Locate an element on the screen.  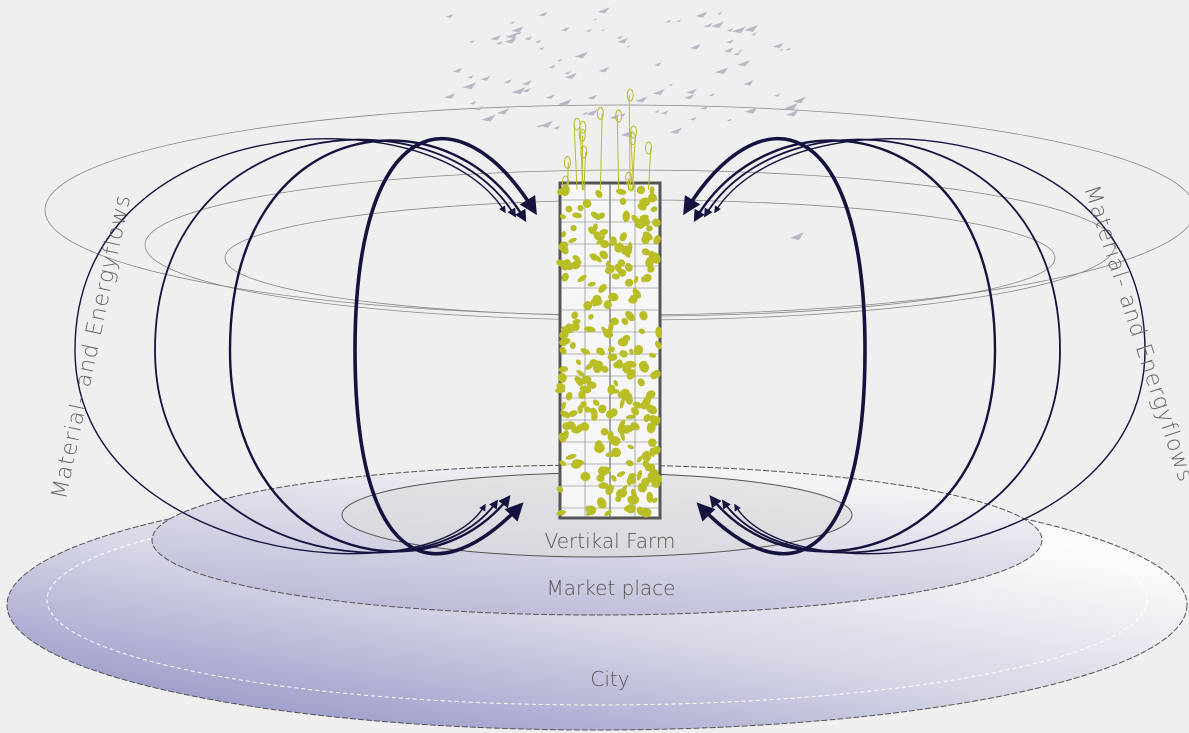
zone-label: City is located at coordinates (609, 679).